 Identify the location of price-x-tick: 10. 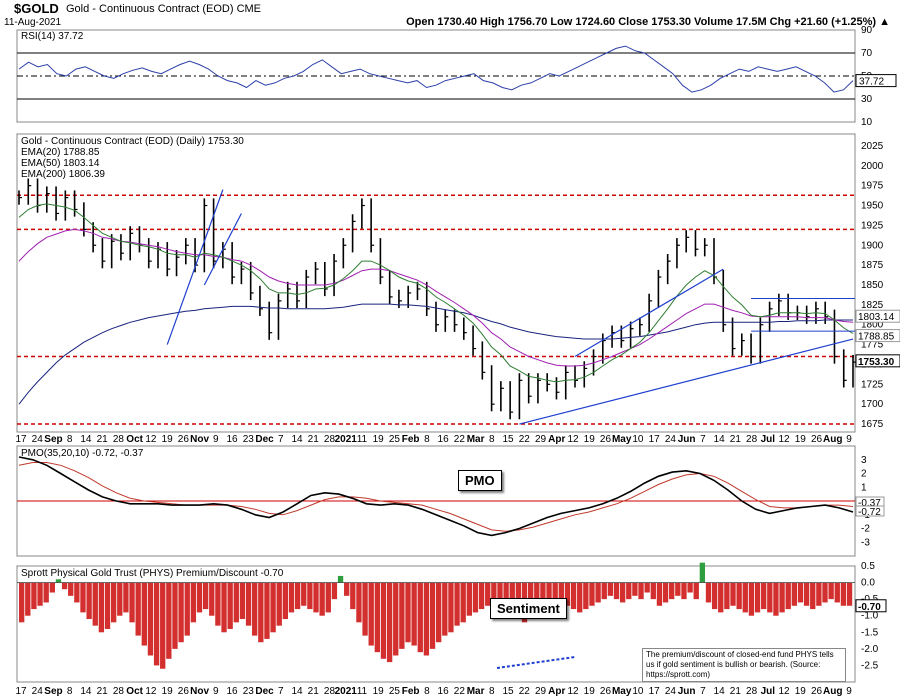
(638, 439).